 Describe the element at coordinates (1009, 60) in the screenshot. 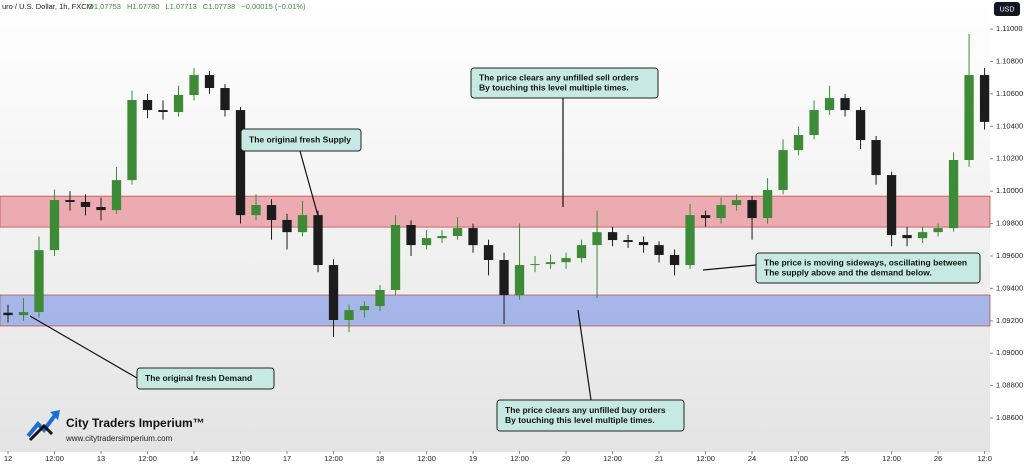

I see `y-tick-label: 1.10800` at that location.